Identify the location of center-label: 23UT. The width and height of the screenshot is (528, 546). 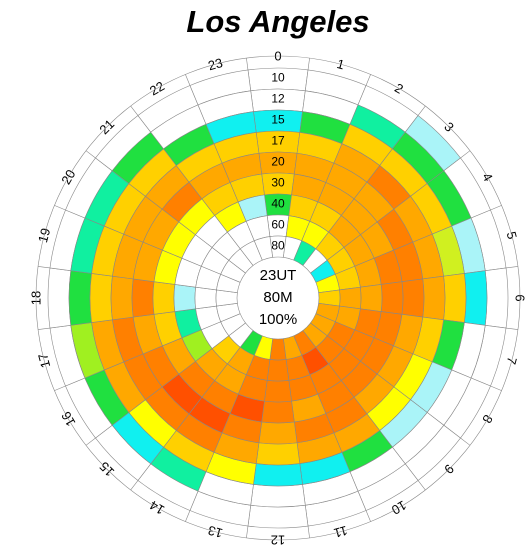
(278, 275).